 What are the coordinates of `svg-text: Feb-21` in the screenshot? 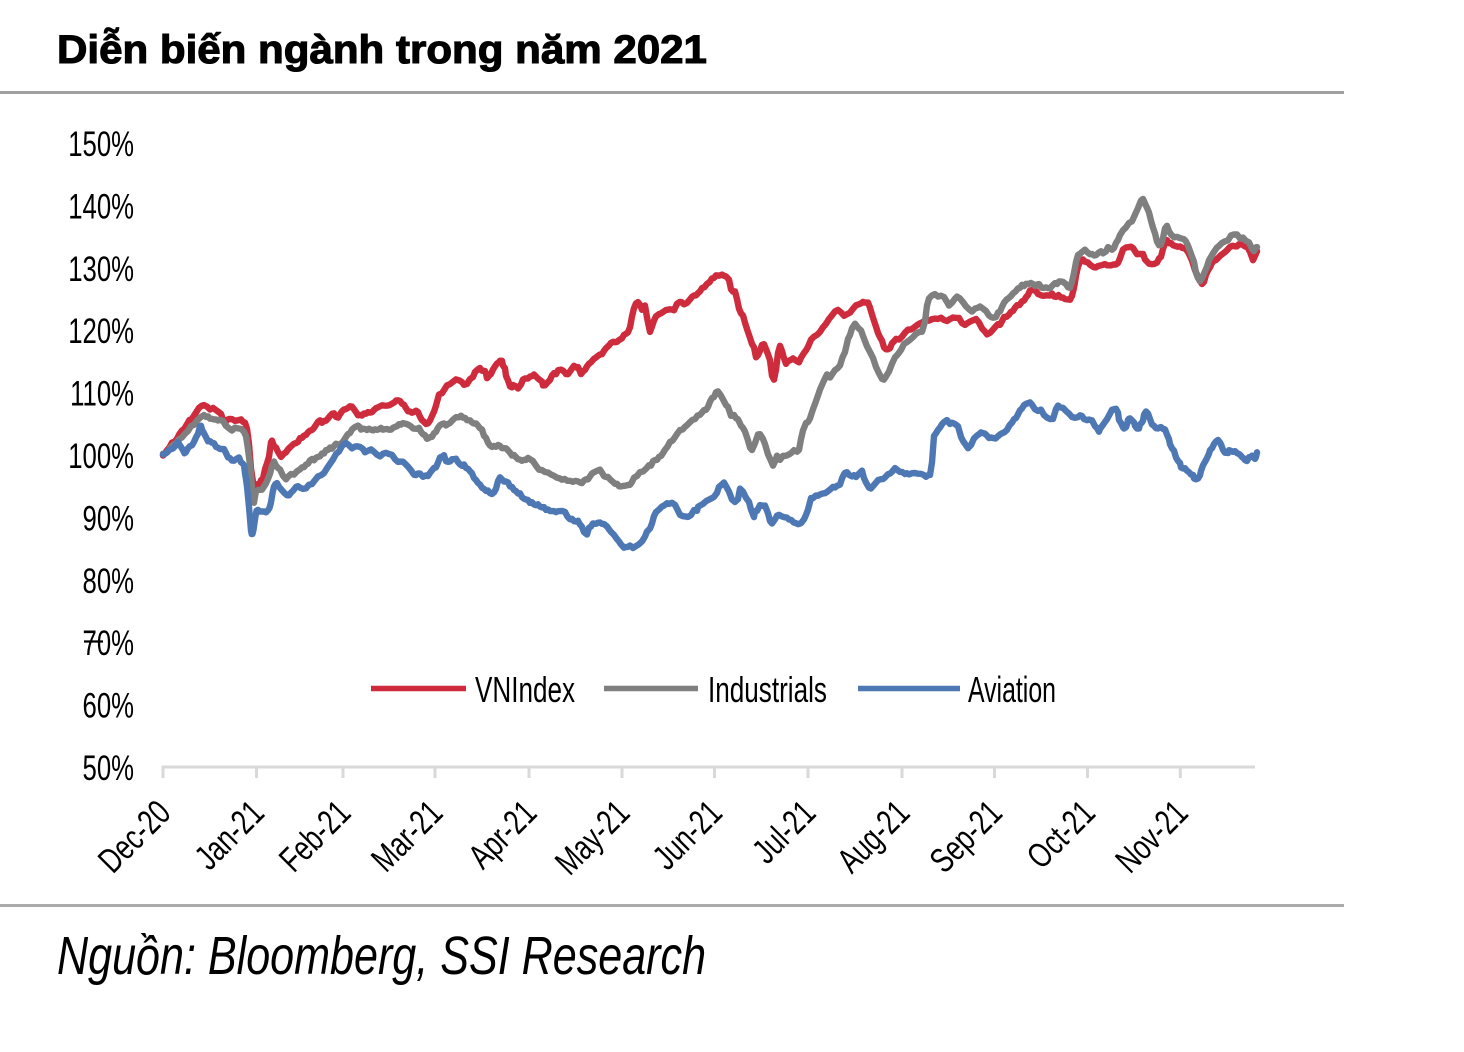 It's located at (314, 836).